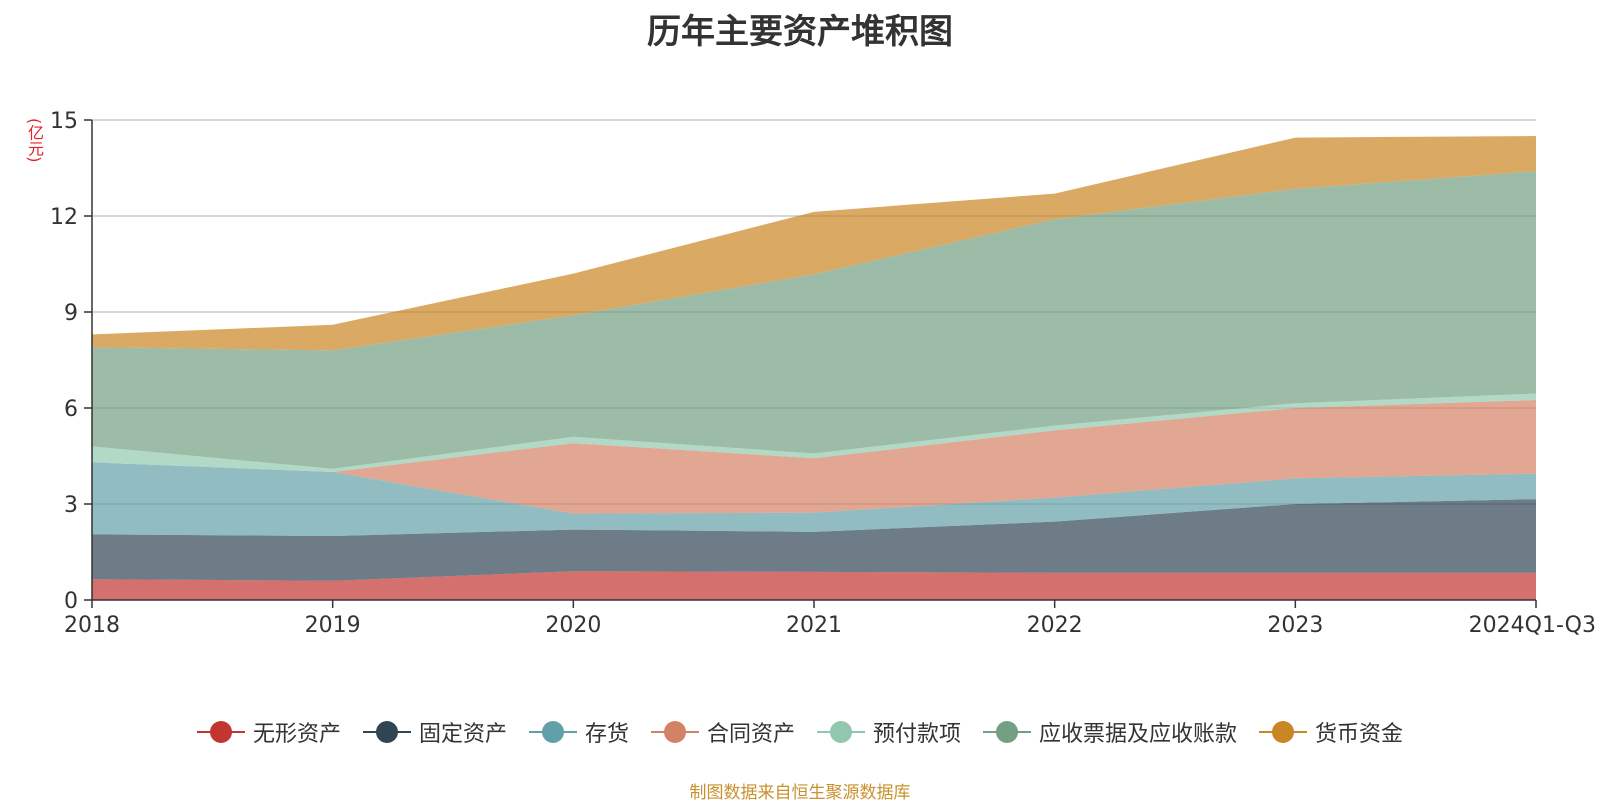 The width and height of the screenshot is (1600, 803). I want to click on y-tick-label: 3, so click(71, 505).